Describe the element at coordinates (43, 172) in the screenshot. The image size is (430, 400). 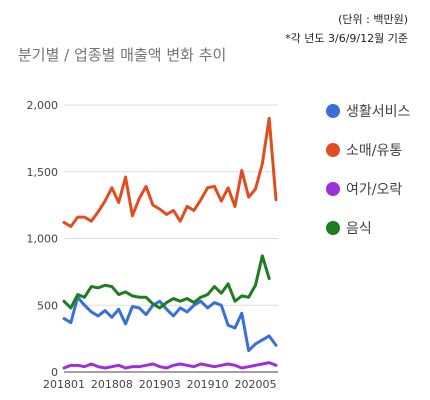
I see `y-tick-label: 1,500` at that location.